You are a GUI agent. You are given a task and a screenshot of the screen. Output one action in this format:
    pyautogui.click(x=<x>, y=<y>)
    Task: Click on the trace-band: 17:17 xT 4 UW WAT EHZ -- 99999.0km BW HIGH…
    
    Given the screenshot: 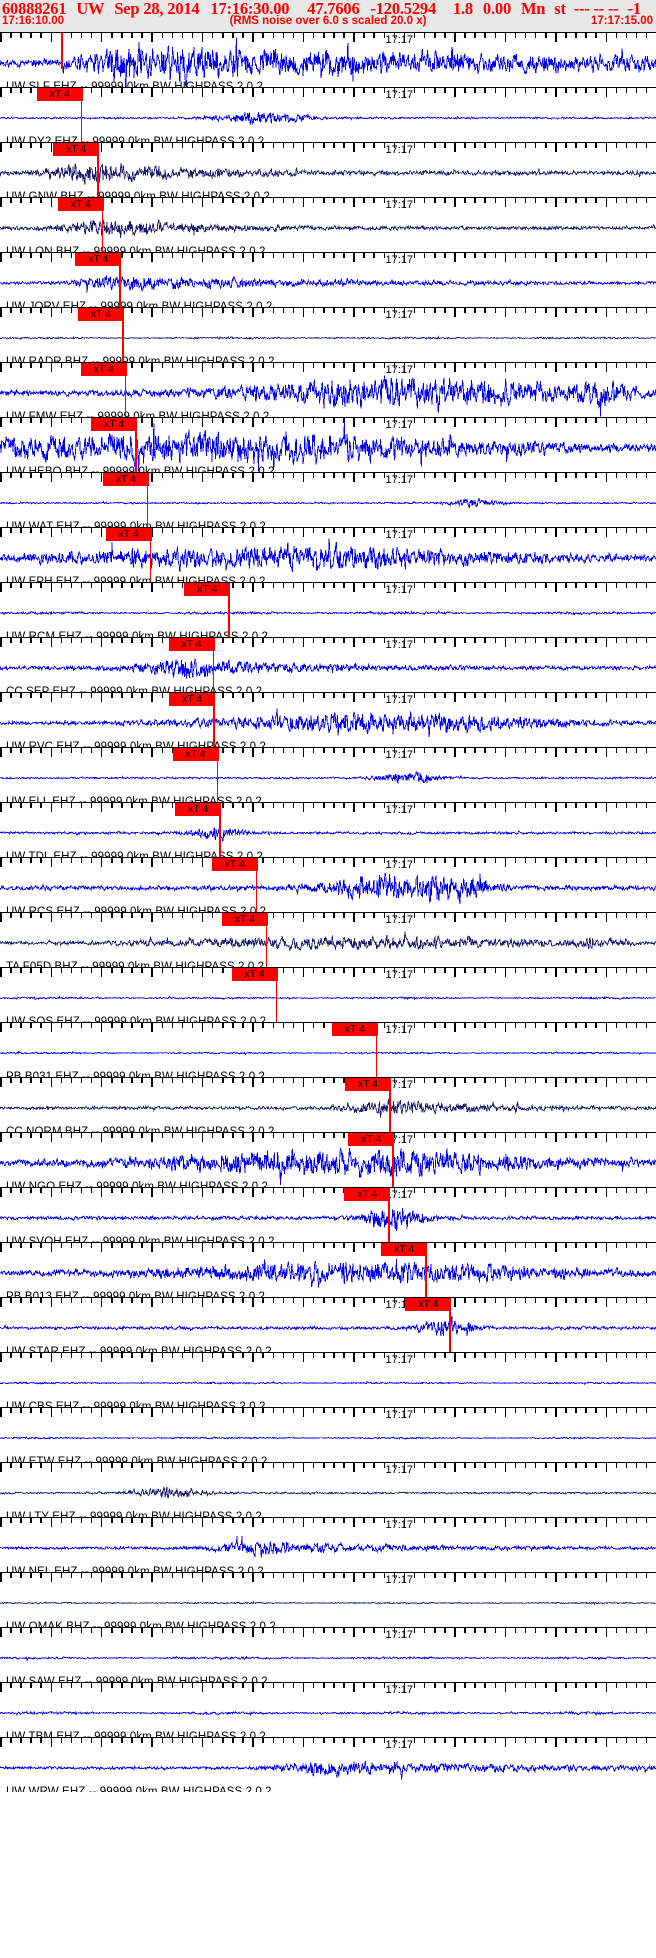 What is the action you would take?
    pyautogui.click(x=328, y=499)
    